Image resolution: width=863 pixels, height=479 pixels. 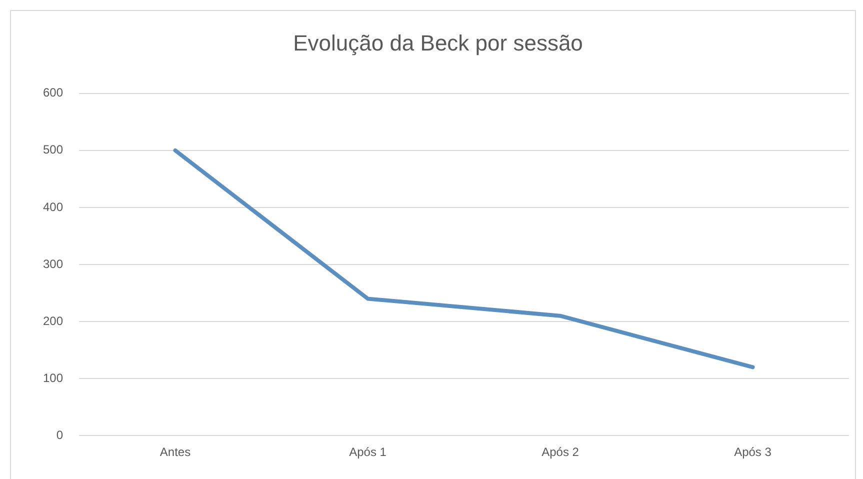 I want to click on x-tick-label: Após 1, so click(x=368, y=452).